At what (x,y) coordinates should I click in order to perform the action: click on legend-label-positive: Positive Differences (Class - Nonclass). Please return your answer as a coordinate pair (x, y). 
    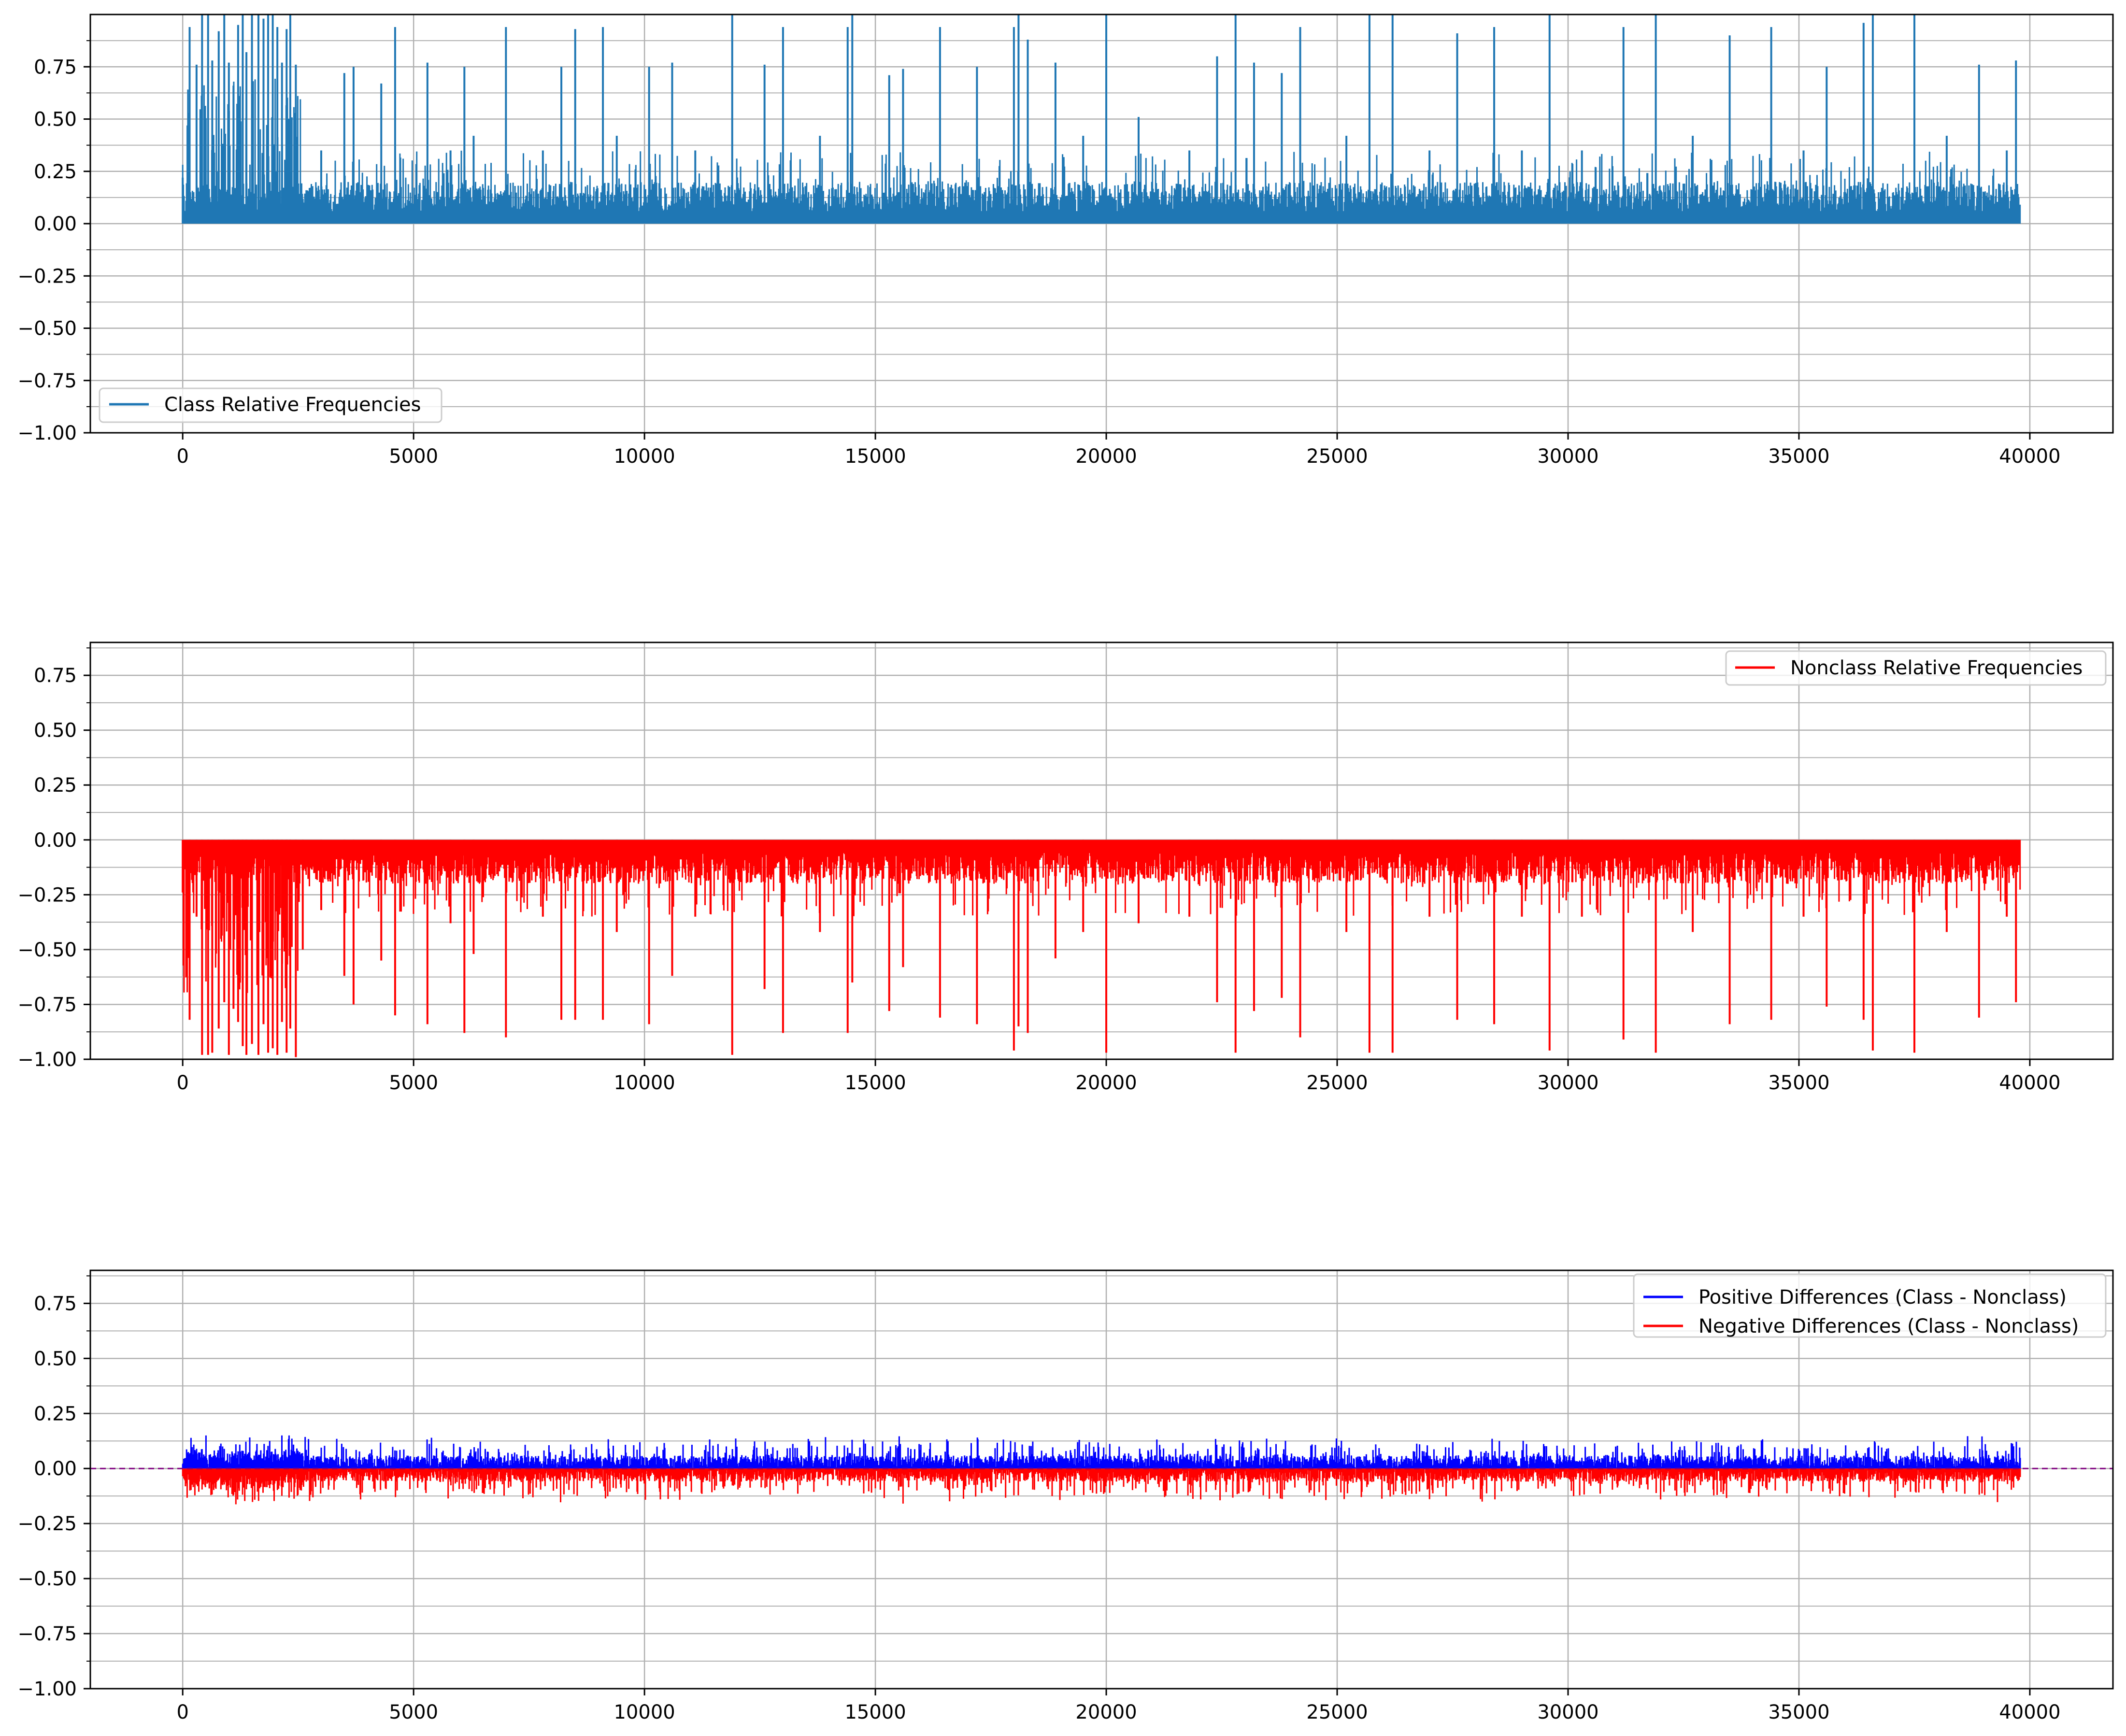
    Looking at the image, I should click on (1882, 1297).